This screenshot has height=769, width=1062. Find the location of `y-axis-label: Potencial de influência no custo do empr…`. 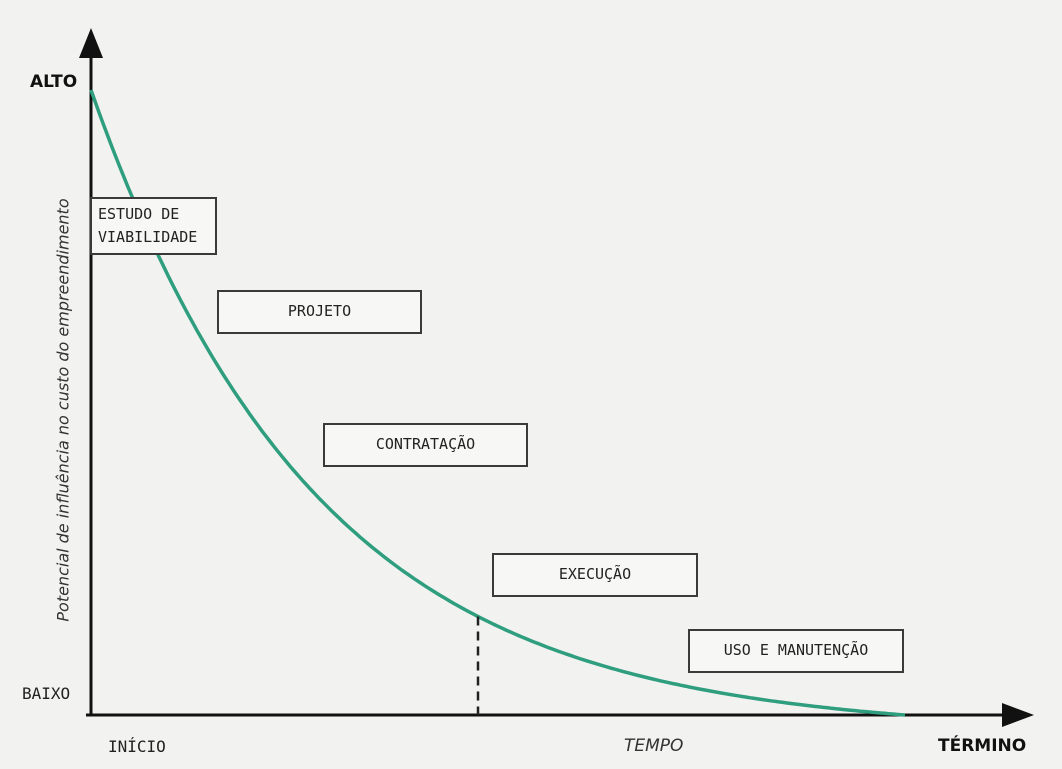

y-axis-label: Potencial de influência no custo do empr… is located at coordinates (63, 410).